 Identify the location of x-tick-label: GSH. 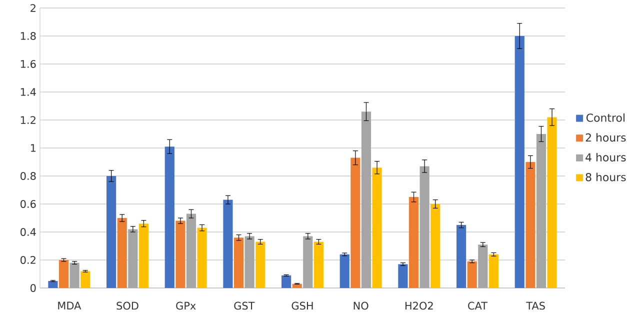
(302, 306).